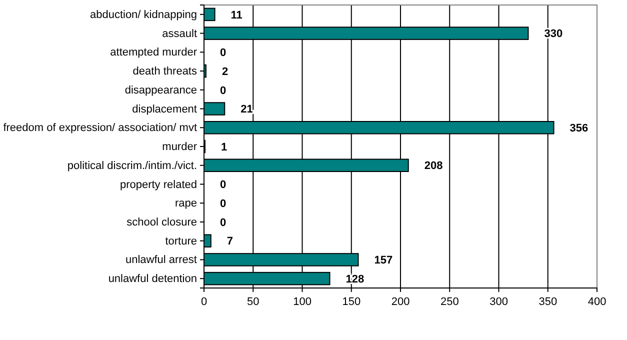  I want to click on y-tick-label: political discrim./intim./vict., so click(132, 166).